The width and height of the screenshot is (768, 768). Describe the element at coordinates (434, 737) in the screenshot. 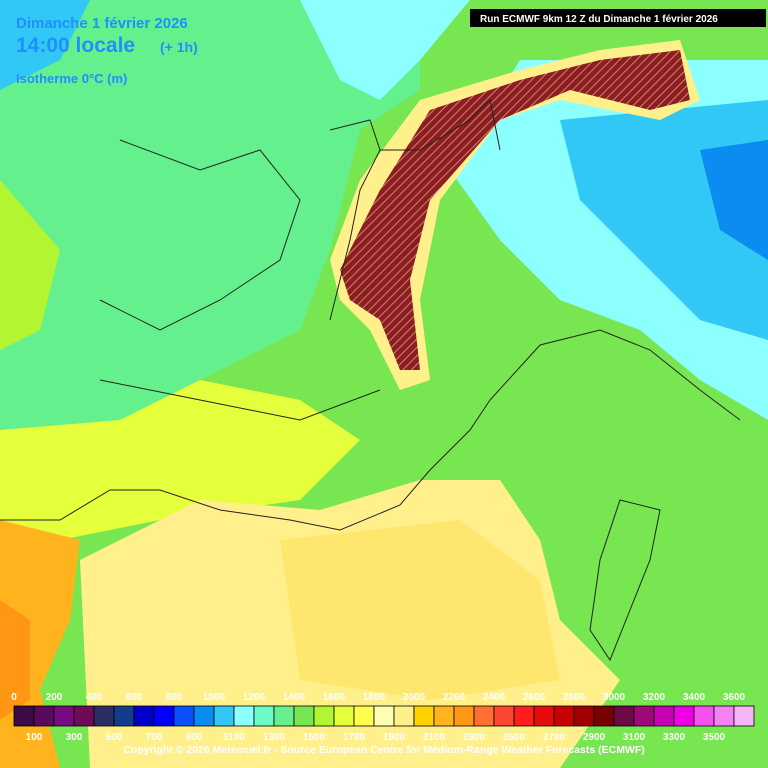

I see `legend-label: 2100` at that location.